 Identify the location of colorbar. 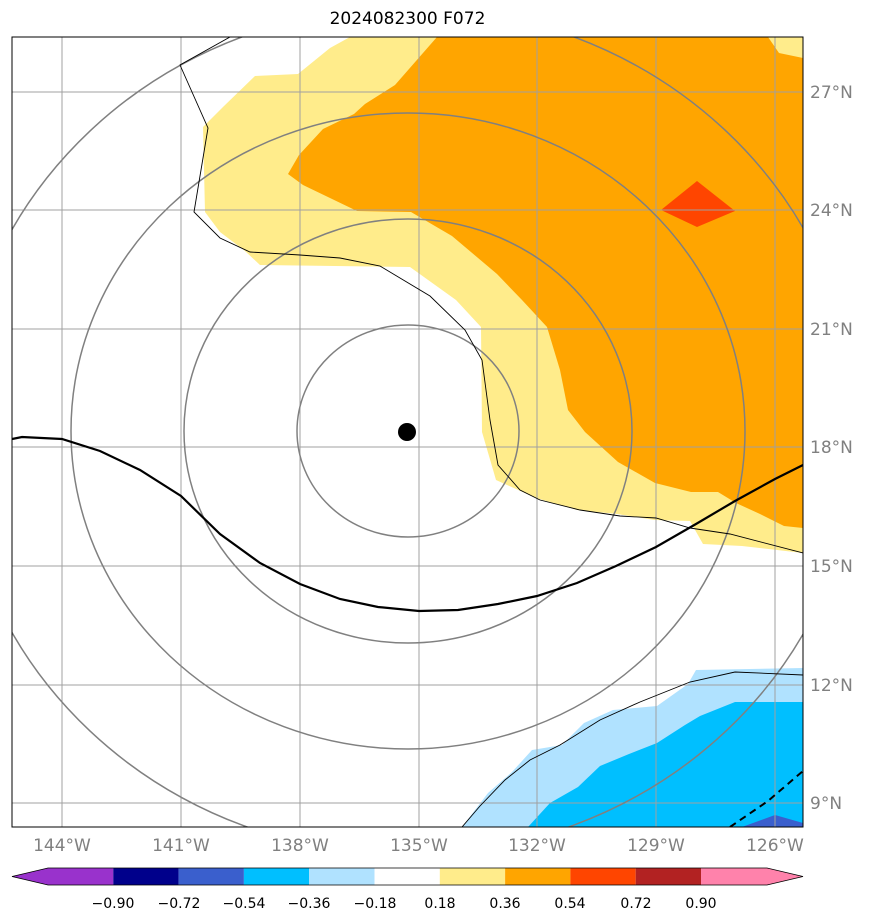
(407, 876).